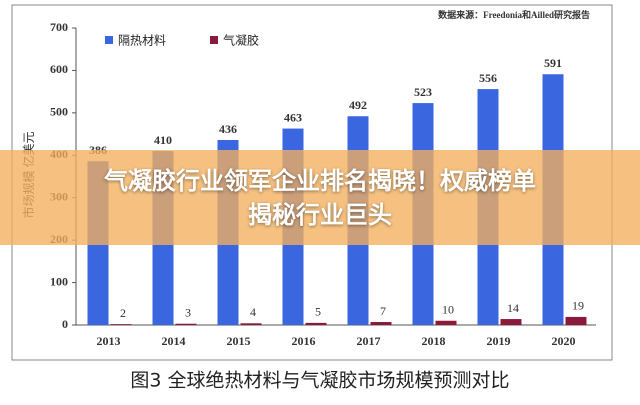 Image resolution: width=640 pixels, height=405 pixels. What do you see at coordinates (59, 69) in the screenshot?
I see `y-tick-label: 600` at bounding box center [59, 69].